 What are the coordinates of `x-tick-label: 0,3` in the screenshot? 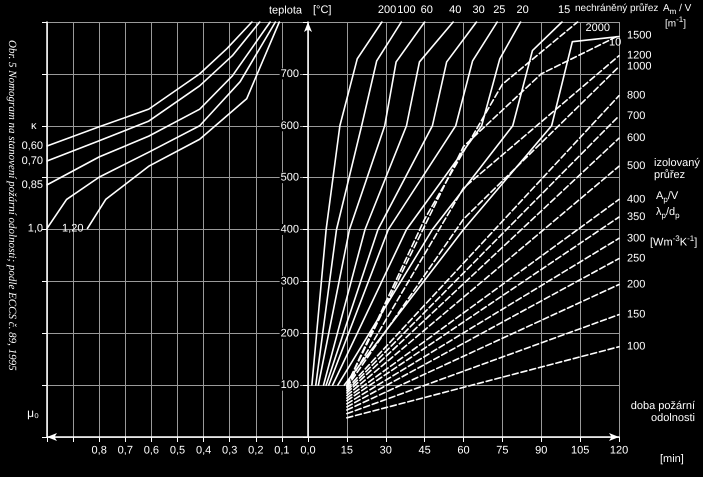 It's located at (230, 450).